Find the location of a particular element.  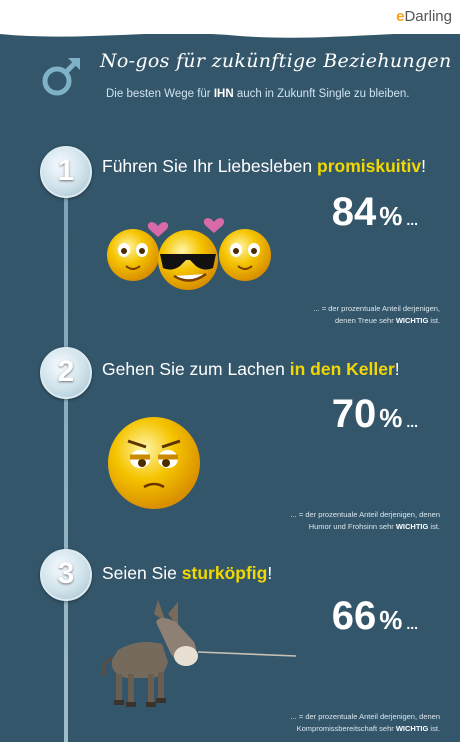

page-title: No-gos für zukünftige Beziehungen is located at coordinates (276, 61).